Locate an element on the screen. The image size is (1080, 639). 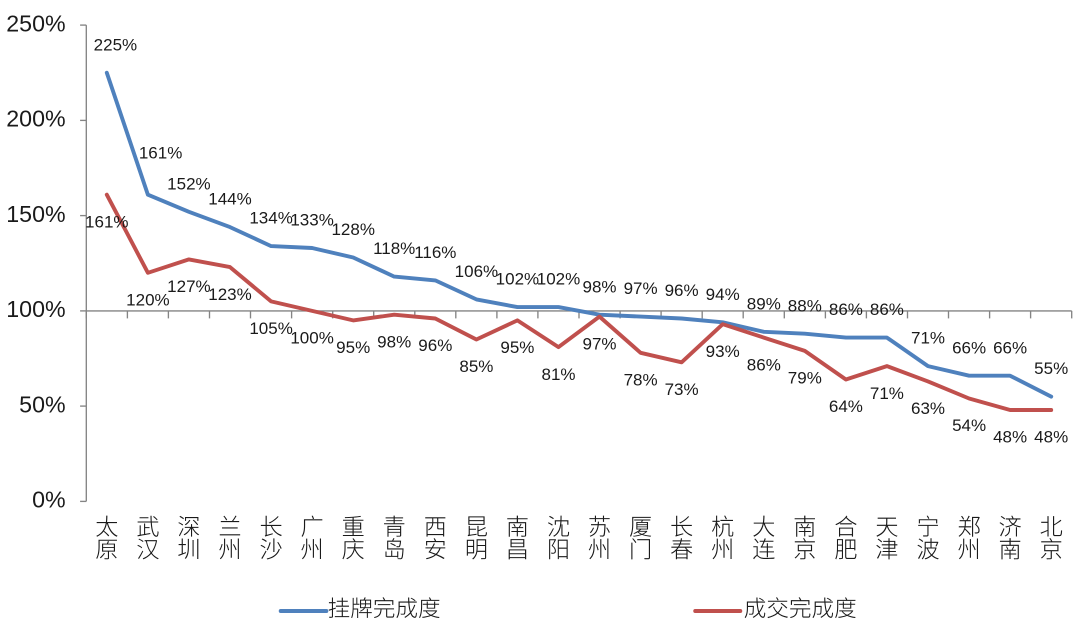
svg-text: 73% is located at coordinates (682, 389).